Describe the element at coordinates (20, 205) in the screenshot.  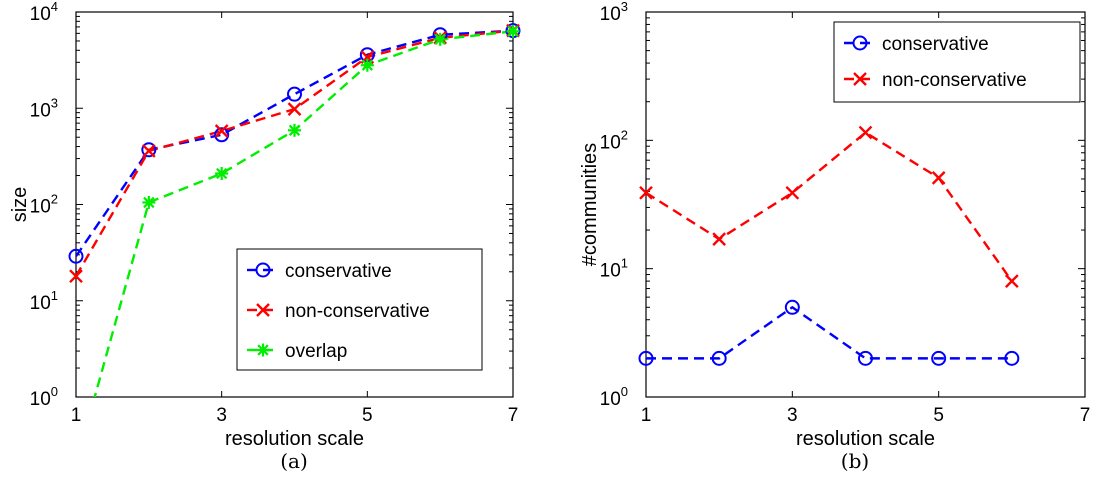
I see `y-axis-label: size` at that location.